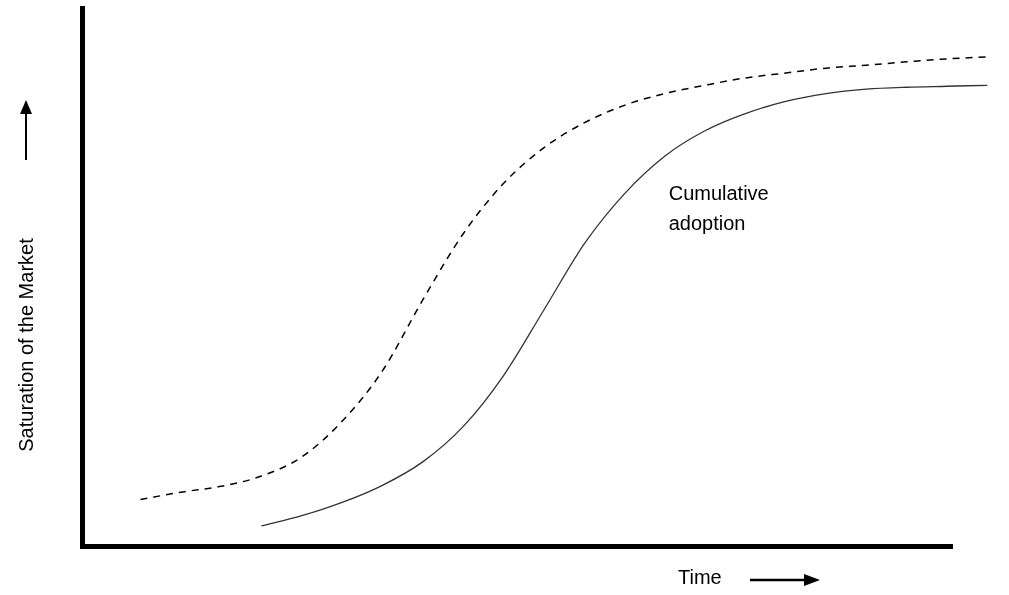  Describe the element at coordinates (718, 207) in the screenshot. I see `series-label: Cumulative adoption` at that location.